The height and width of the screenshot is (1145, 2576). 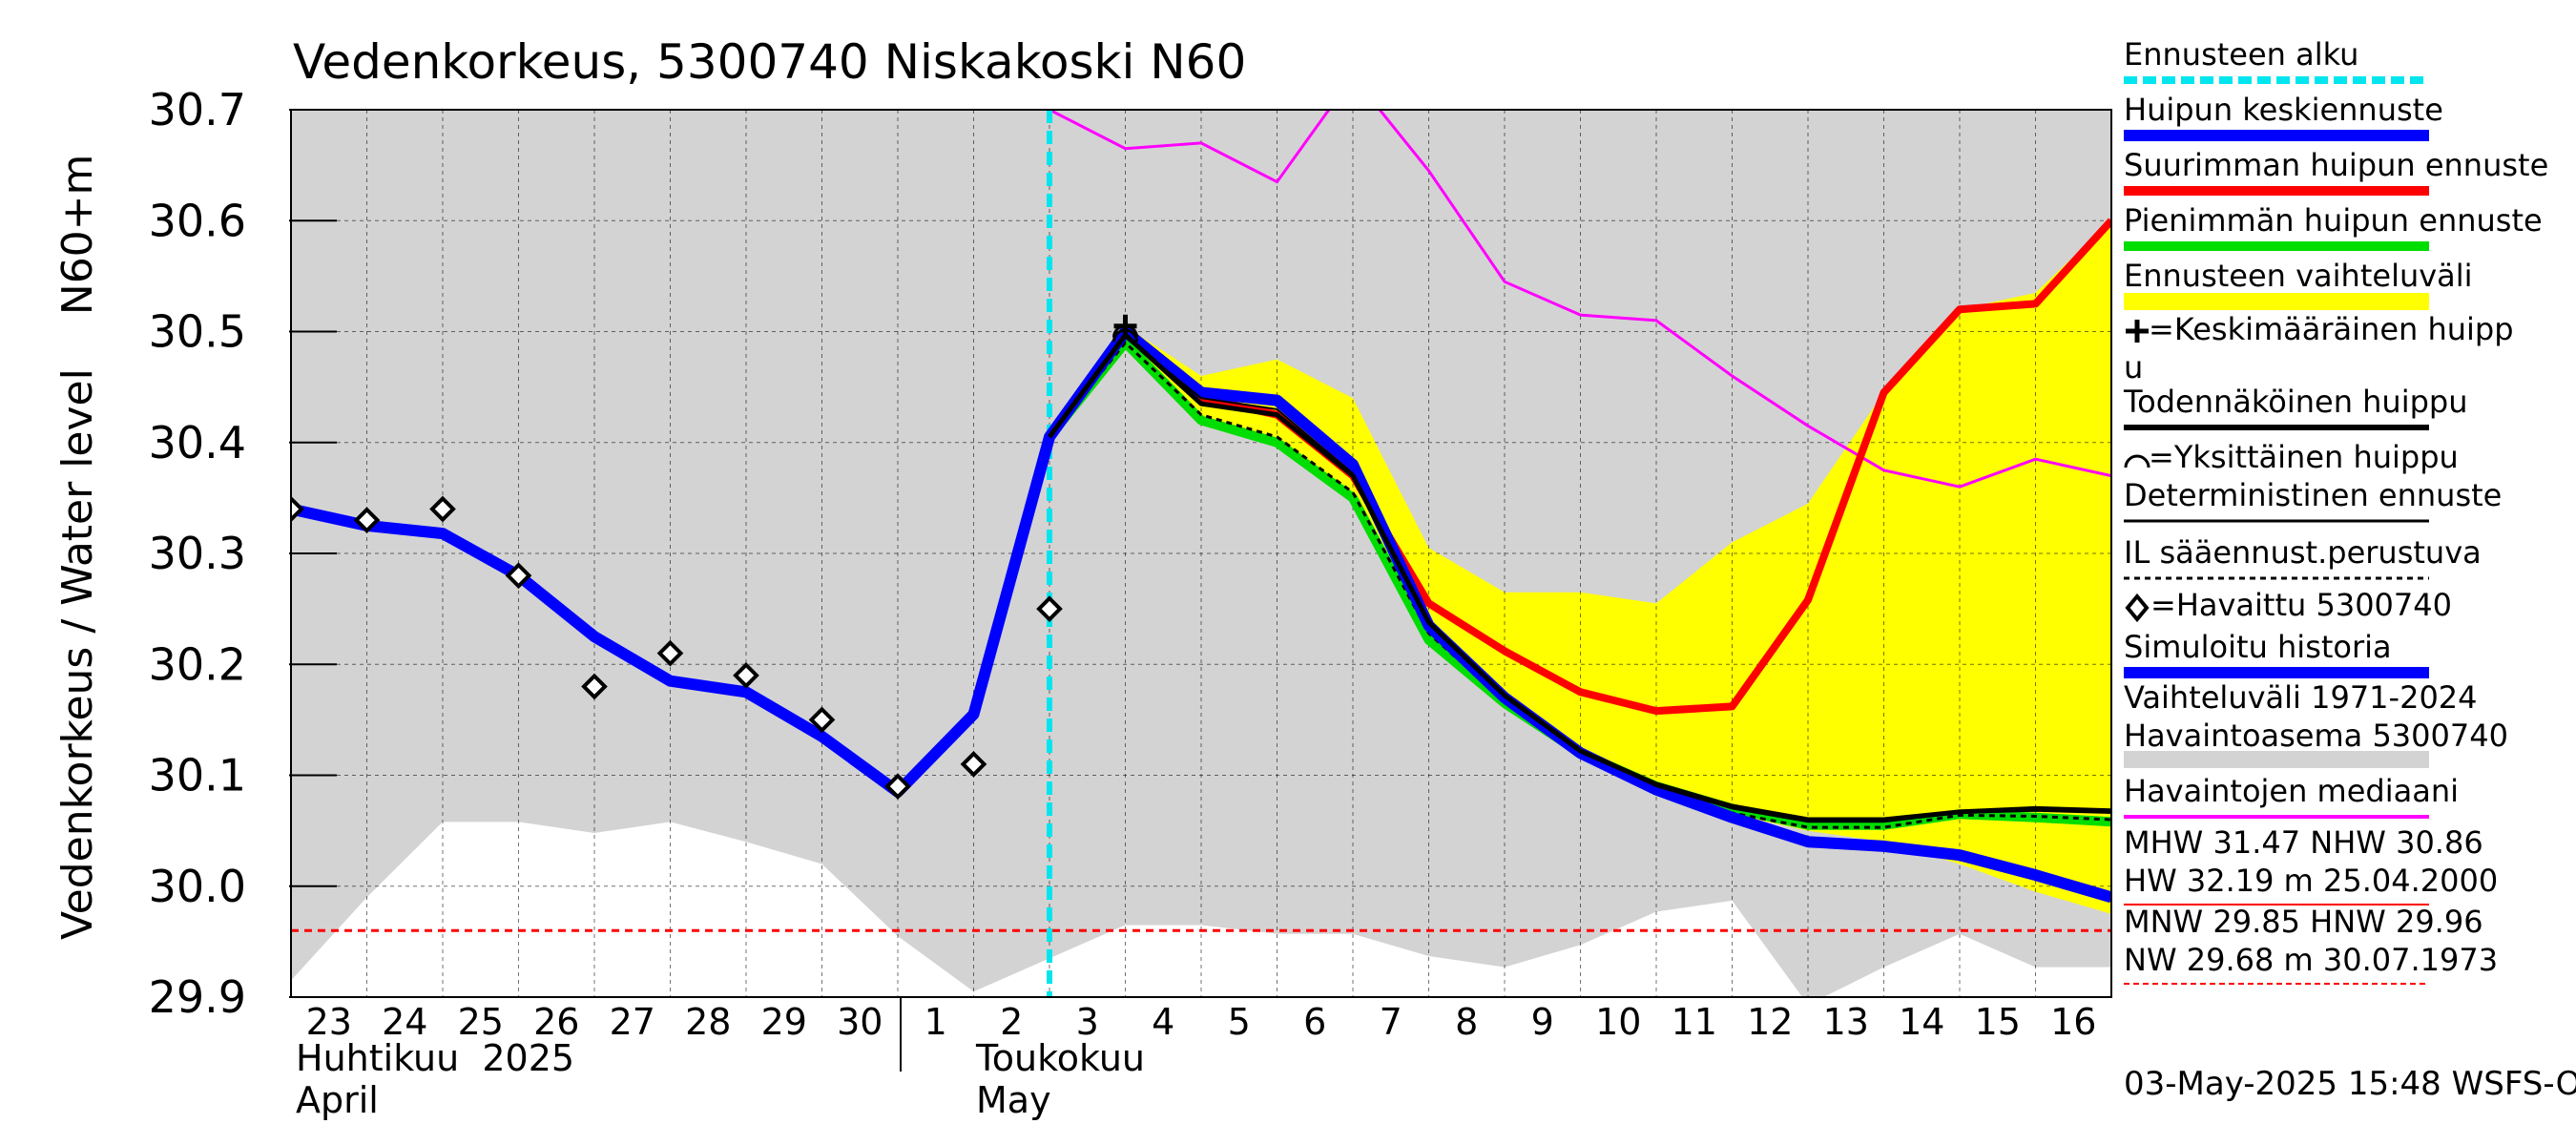 What do you see at coordinates (2304, 457) in the screenshot?
I see `legend-label: =Yksittäinen huippu` at bounding box center [2304, 457].